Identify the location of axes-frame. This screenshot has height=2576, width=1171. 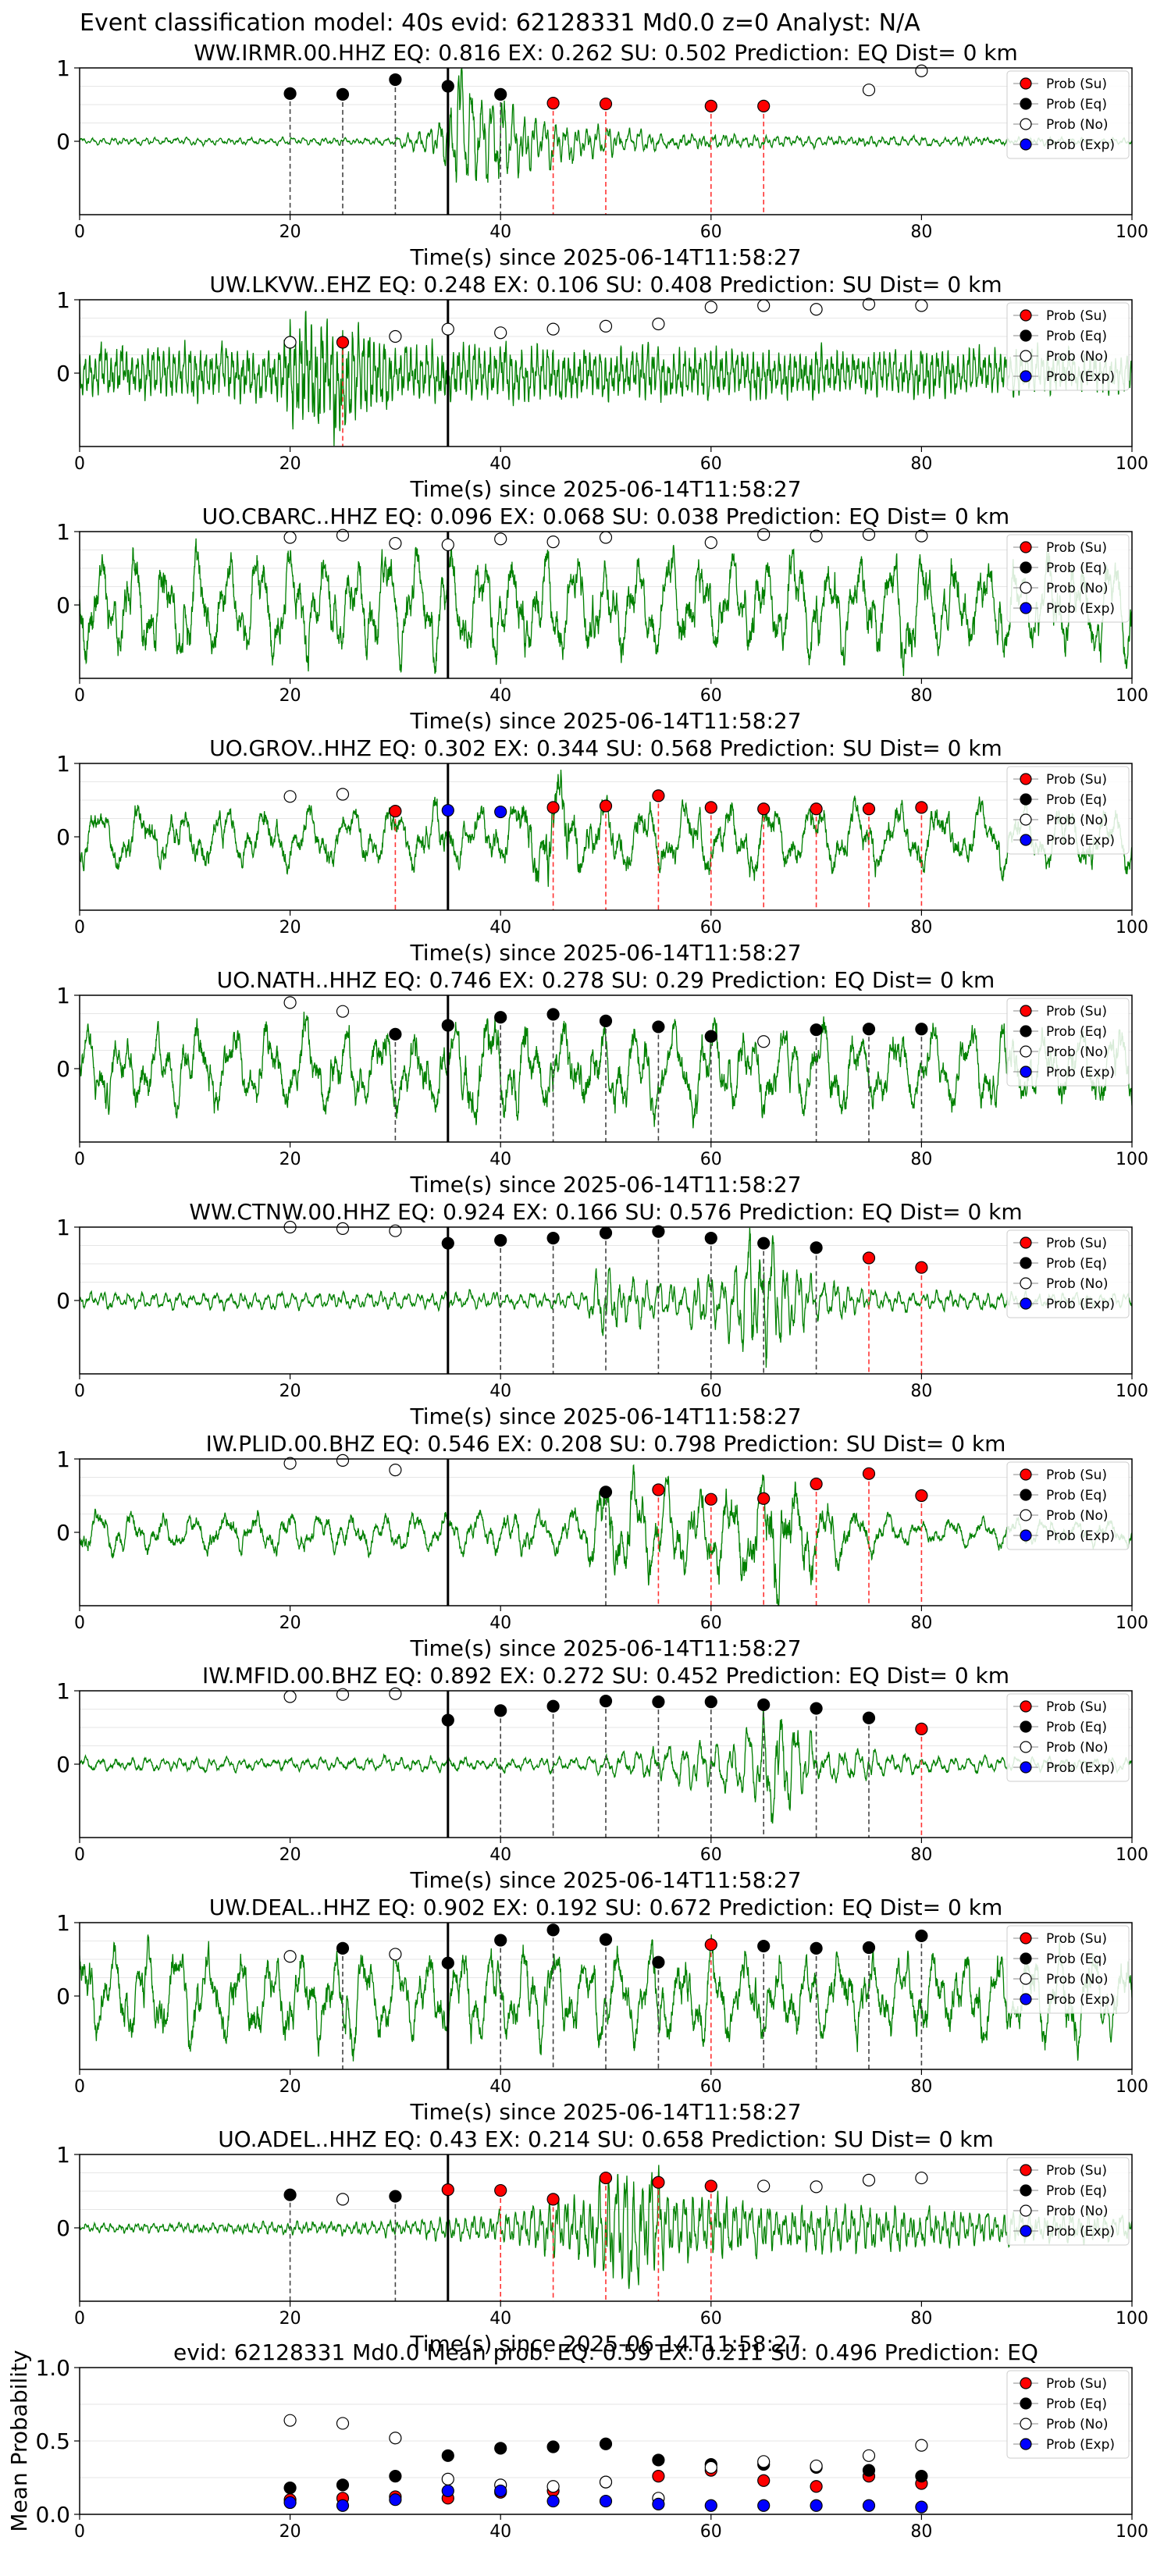
(606, 605).